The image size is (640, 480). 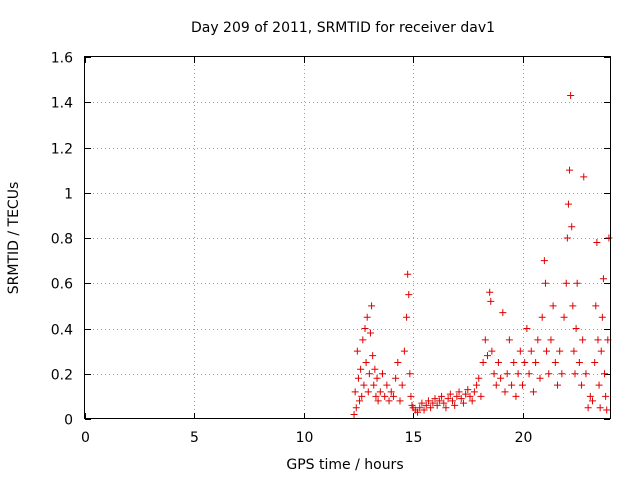 I want to click on y-axis-label: SRMTID / TECUs, so click(x=14, y=238).